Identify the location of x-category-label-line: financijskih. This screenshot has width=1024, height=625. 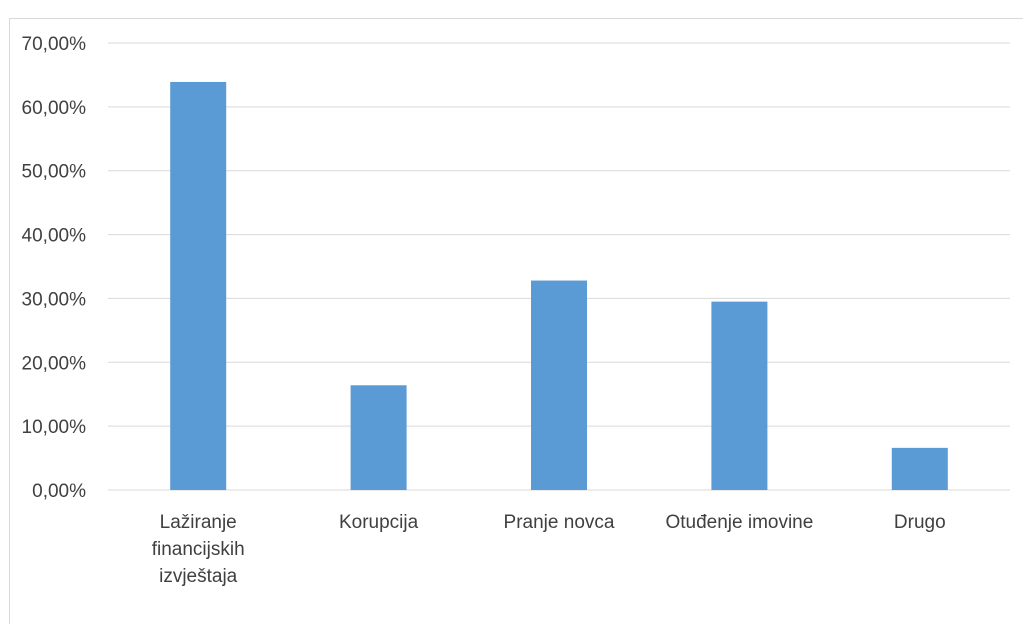
(198, 549).